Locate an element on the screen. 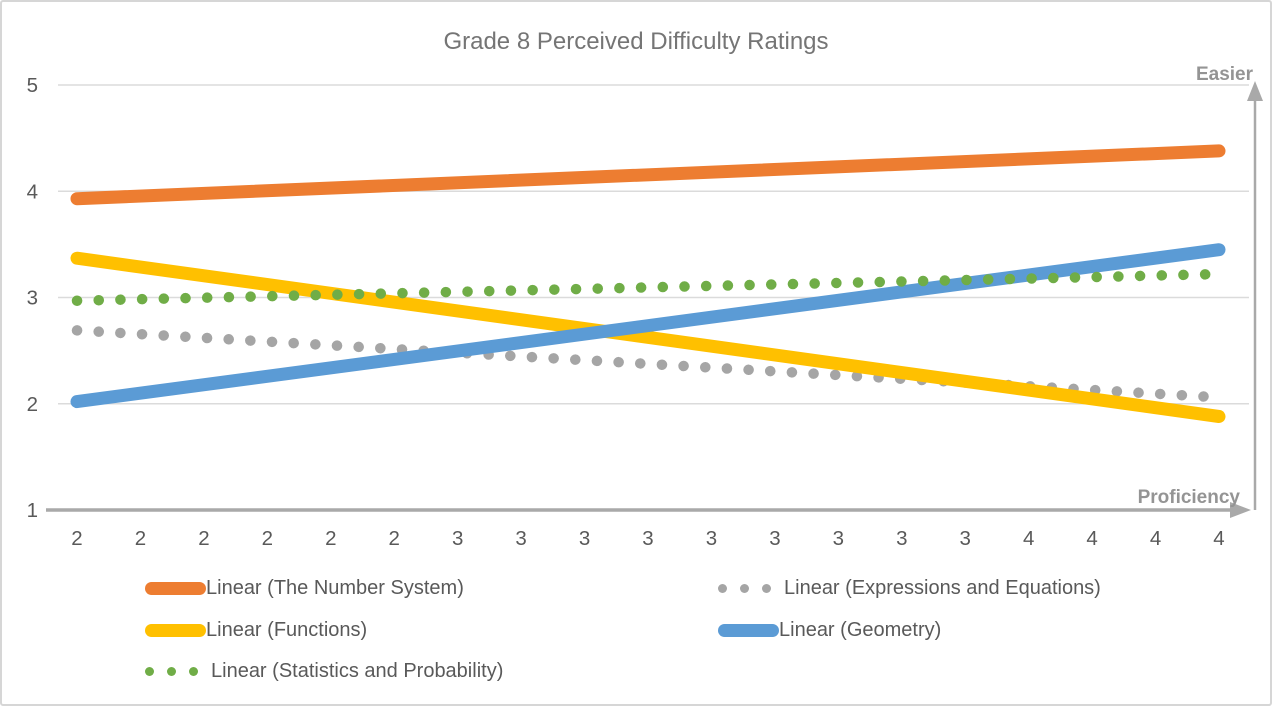 This screenshot has width=1272, height=706. x-axis-label-5: 2 is located at coordinates (393, 538).